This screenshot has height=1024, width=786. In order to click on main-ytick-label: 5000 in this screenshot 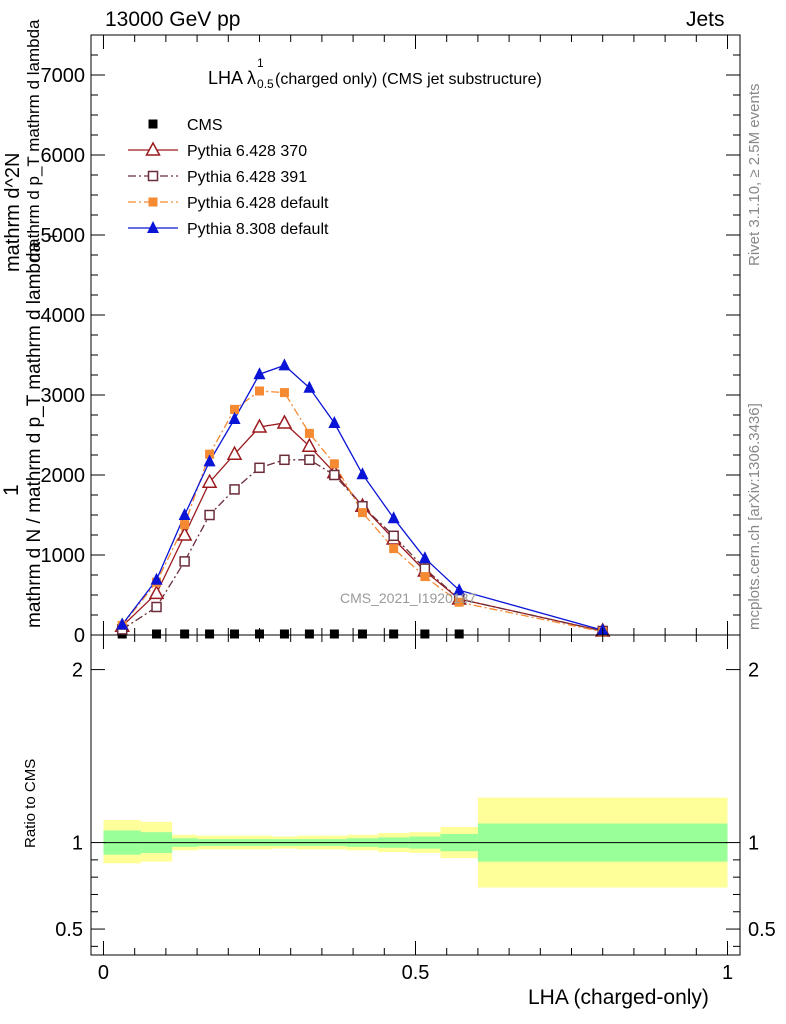, I will do `click(63, 236)`.